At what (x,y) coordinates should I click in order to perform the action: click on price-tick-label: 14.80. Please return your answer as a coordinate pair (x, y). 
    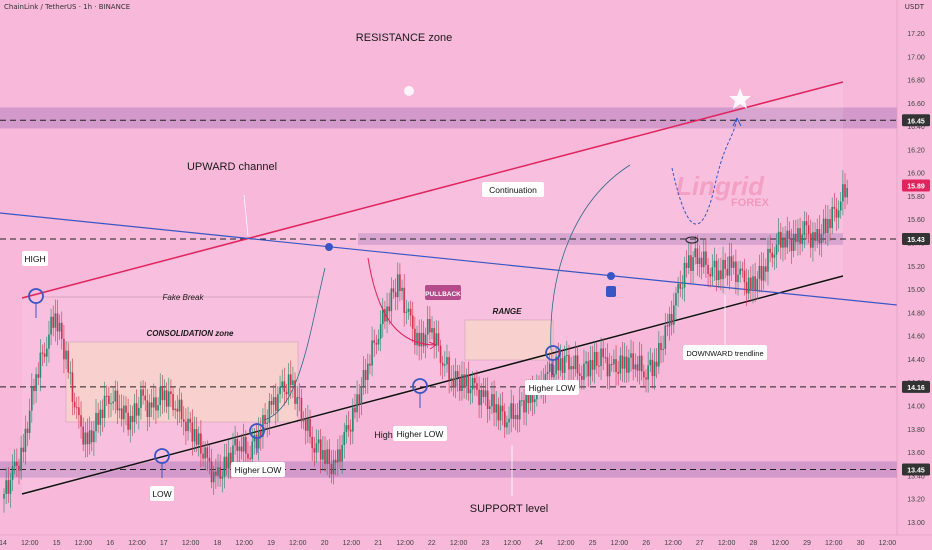
    Looking at the image, I should click on (916, 313).